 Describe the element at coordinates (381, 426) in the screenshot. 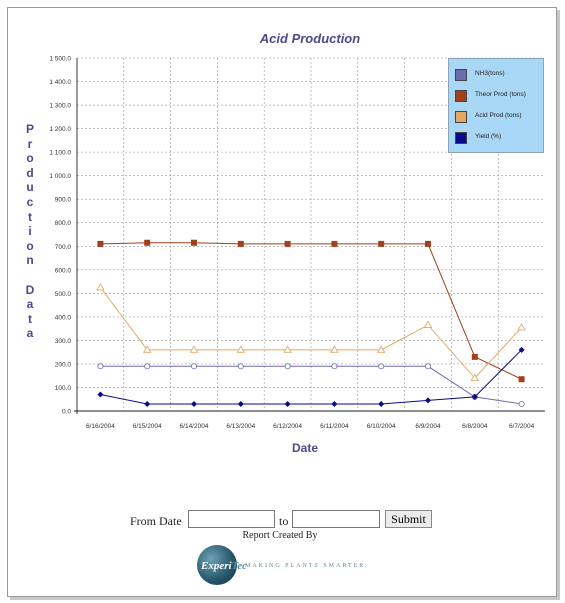

I see `x-tick-label: 6/10/2004` at that location.